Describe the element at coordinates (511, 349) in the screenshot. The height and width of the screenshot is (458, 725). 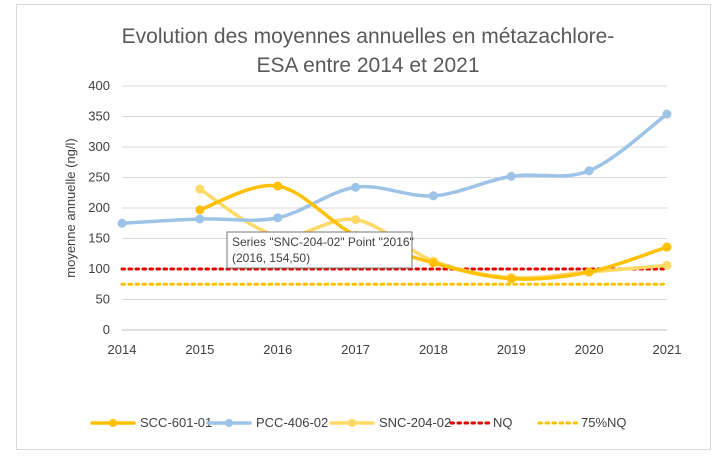
I see `x-tick-2019: 2019` at that location.